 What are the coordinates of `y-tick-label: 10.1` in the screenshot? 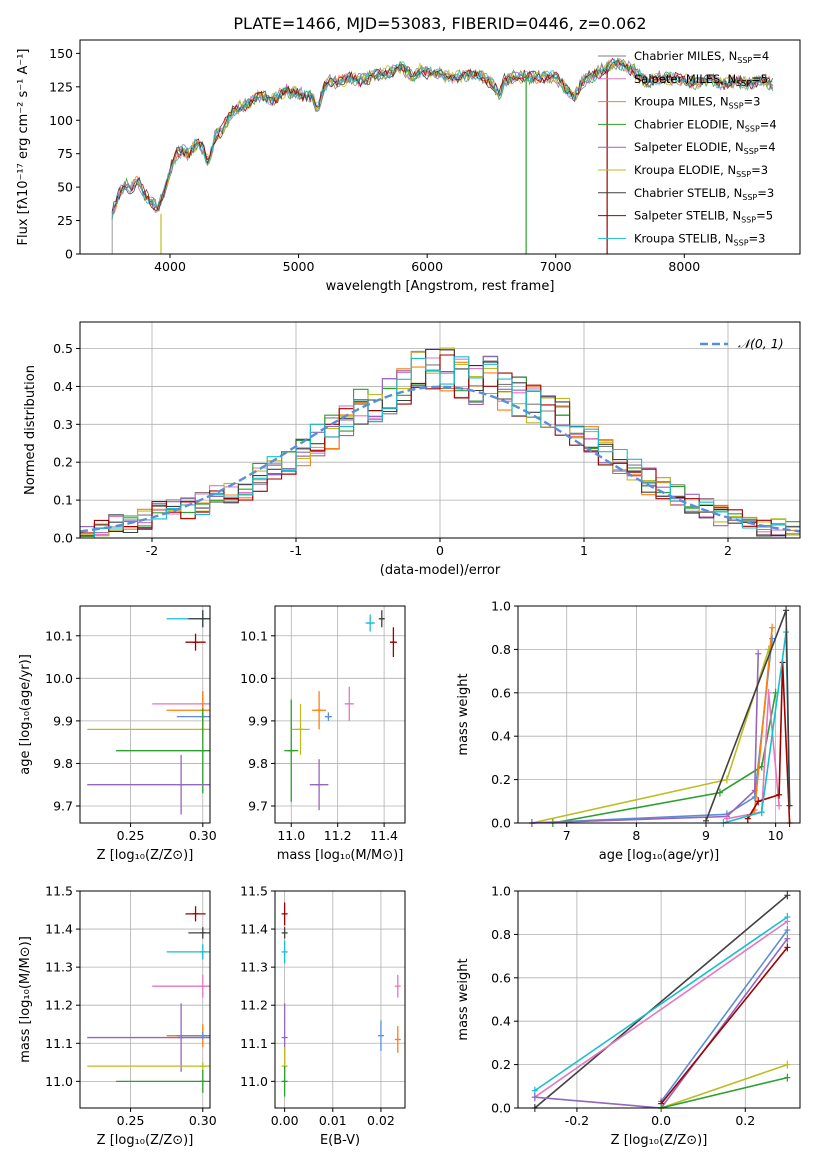 It's located at (59, 635).